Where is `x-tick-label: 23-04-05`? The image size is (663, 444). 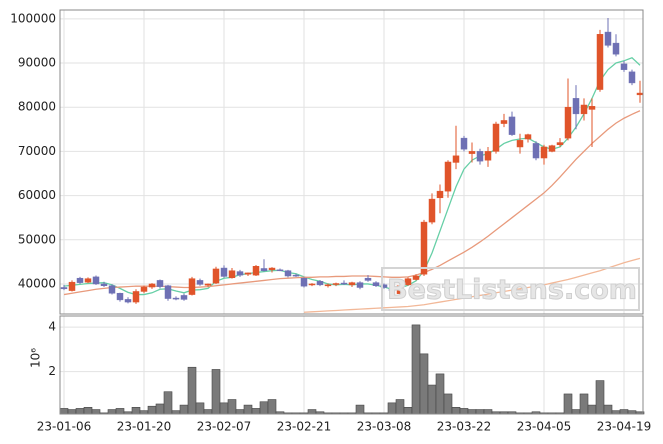
x-tick-label: 23-04-05 is located at coordinates (544, 427).